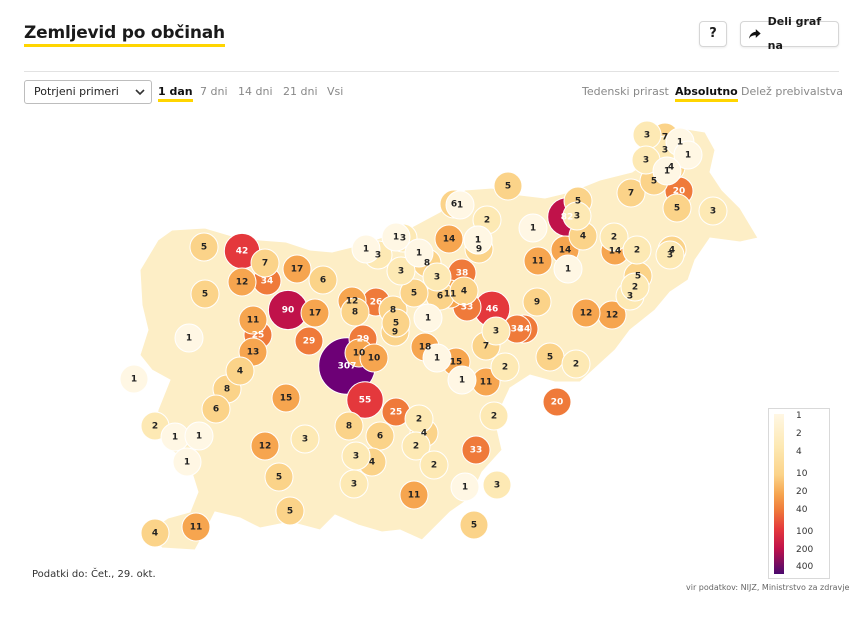 Image resolution: width=859 pixels, height=622 pixels. What do you see at coordinates (625, 91) in the screenshot?
I see `tab-tedenski-prirast: Tedenski prirast` at bounding box center [625, 91].